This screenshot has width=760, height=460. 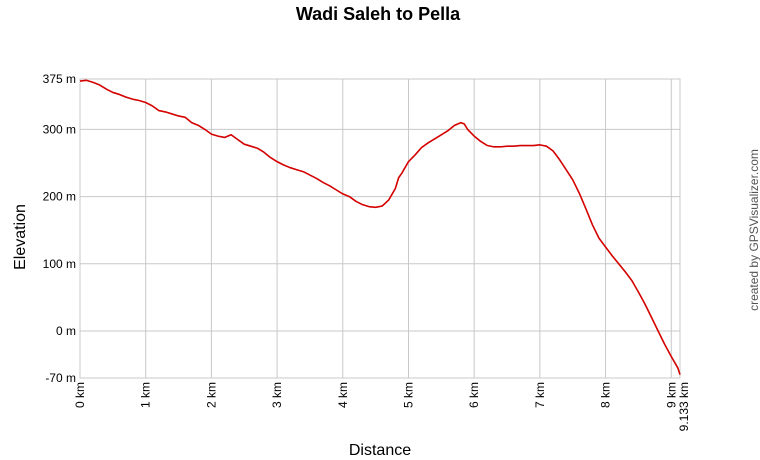 I want to click on y-tick-label: 300 m, so click(x=59, y=129).